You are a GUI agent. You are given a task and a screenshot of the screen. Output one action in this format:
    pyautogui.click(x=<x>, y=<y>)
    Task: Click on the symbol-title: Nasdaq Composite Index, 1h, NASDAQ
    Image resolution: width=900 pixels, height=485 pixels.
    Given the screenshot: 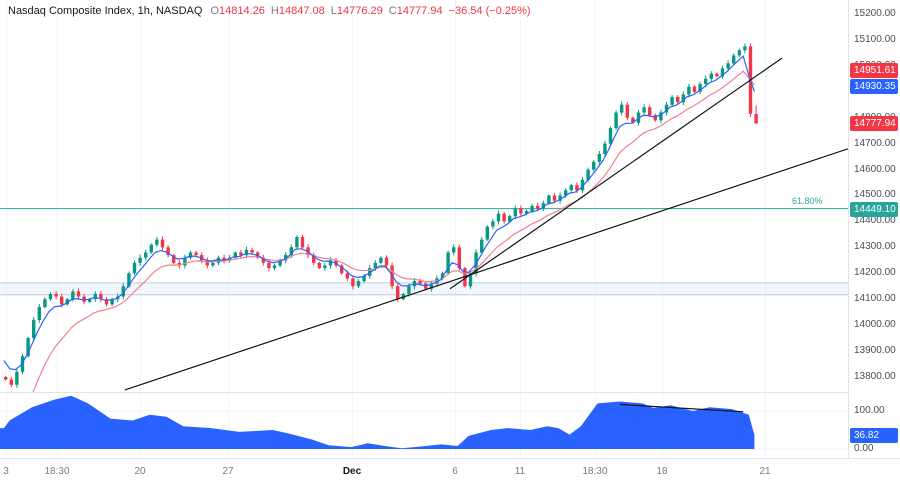 What is the action you would take?
    pyautogui.click(x=105, y=11)
    